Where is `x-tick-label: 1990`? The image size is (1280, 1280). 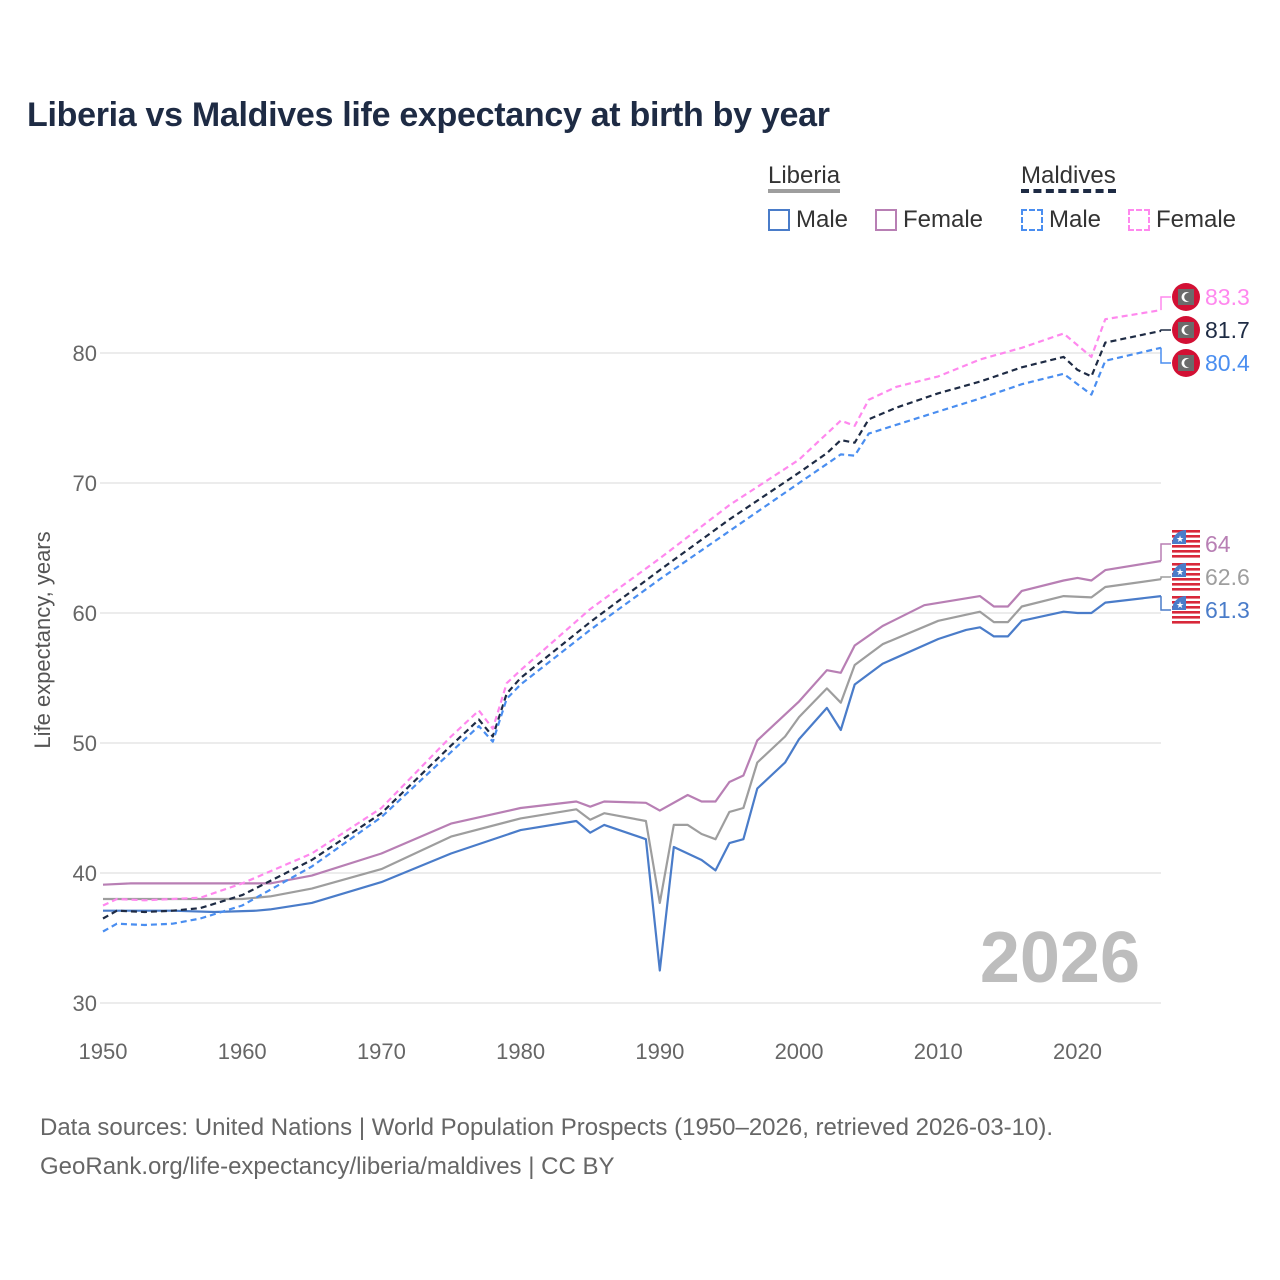
x-tick-label: 1990 is located at coordinates (659, 1051).